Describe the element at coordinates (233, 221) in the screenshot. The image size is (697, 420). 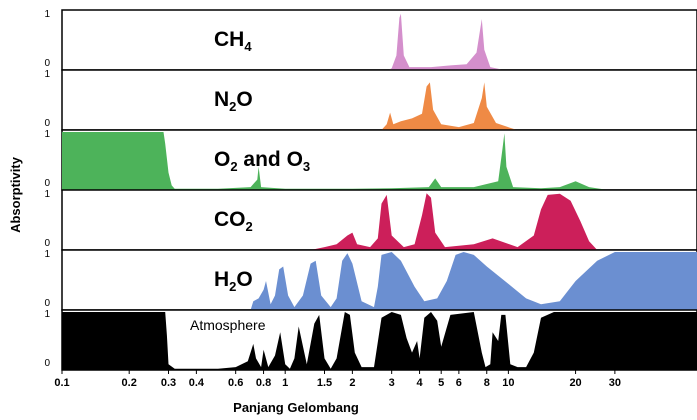
I see `series-label: CO2` at that location.